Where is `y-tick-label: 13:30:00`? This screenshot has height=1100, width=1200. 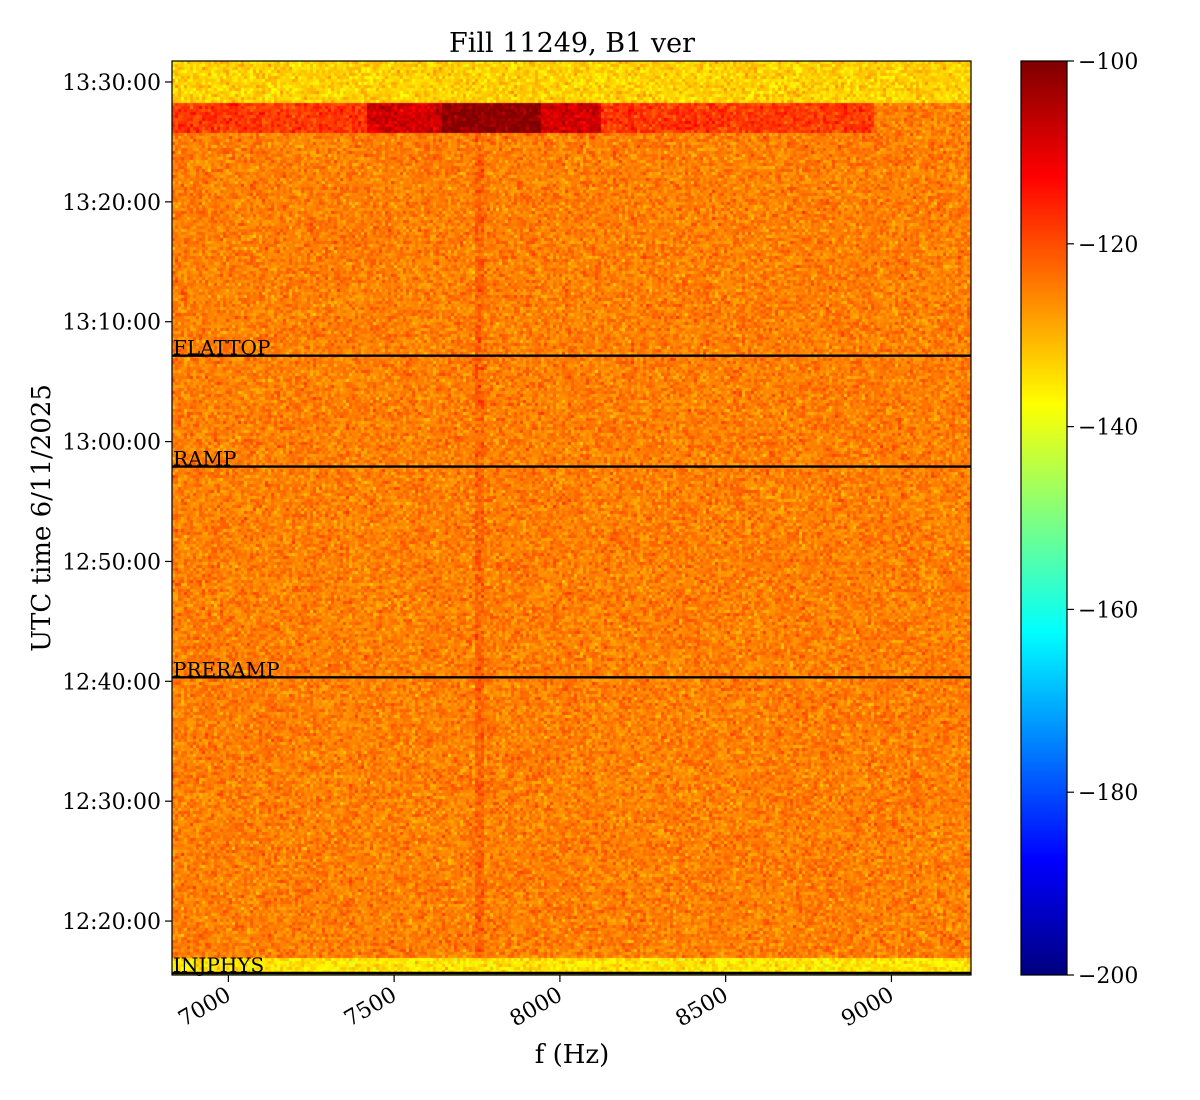
y-tick-label: 13:30:00 is located at coordinates (111, 83).